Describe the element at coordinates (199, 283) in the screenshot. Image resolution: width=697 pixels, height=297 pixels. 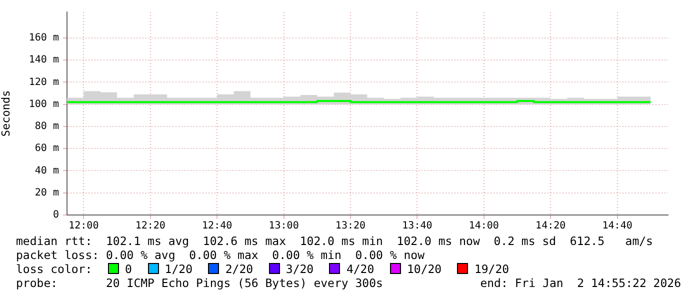
I see `text: probe: 20 ICMP Echo Pings (56 Bytes) every 300s` at that location.